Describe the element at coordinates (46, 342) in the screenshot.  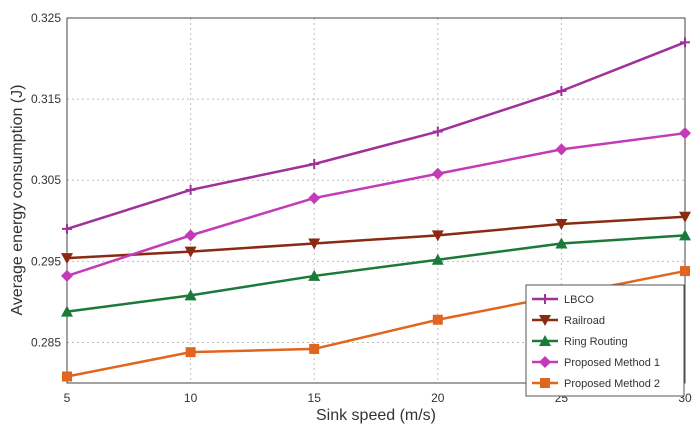
I see `y-tick-label: 0.285` at that location.